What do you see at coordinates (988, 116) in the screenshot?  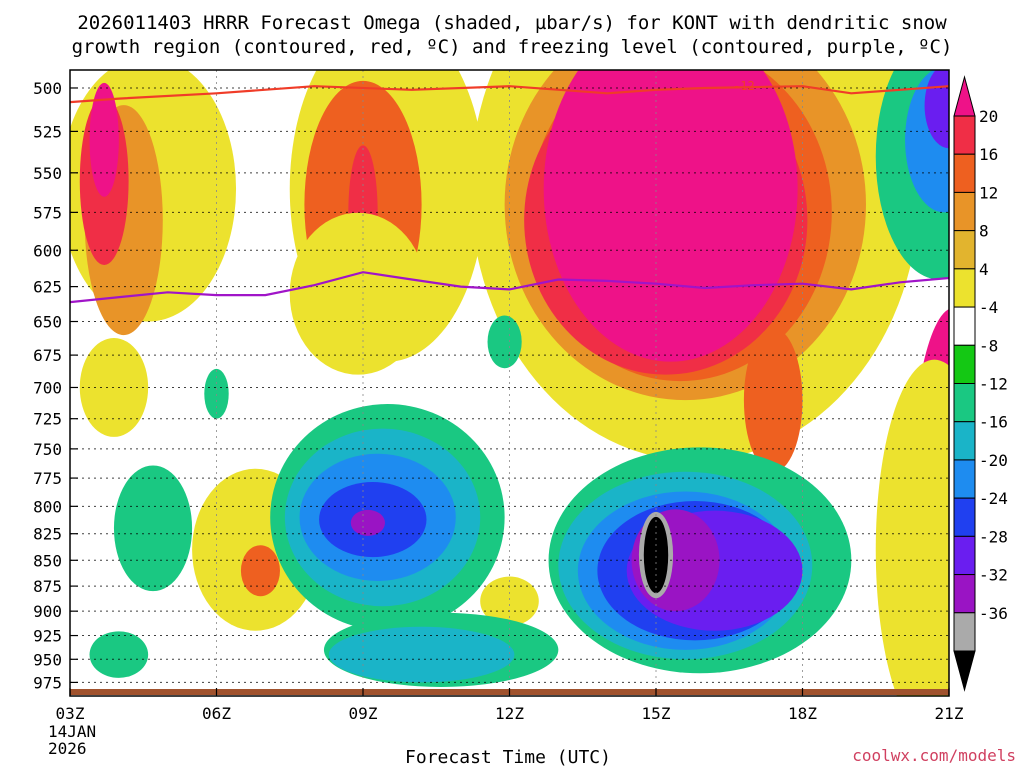 I see `colorbar-tick-20: 20` at bounding box center [988, 116].